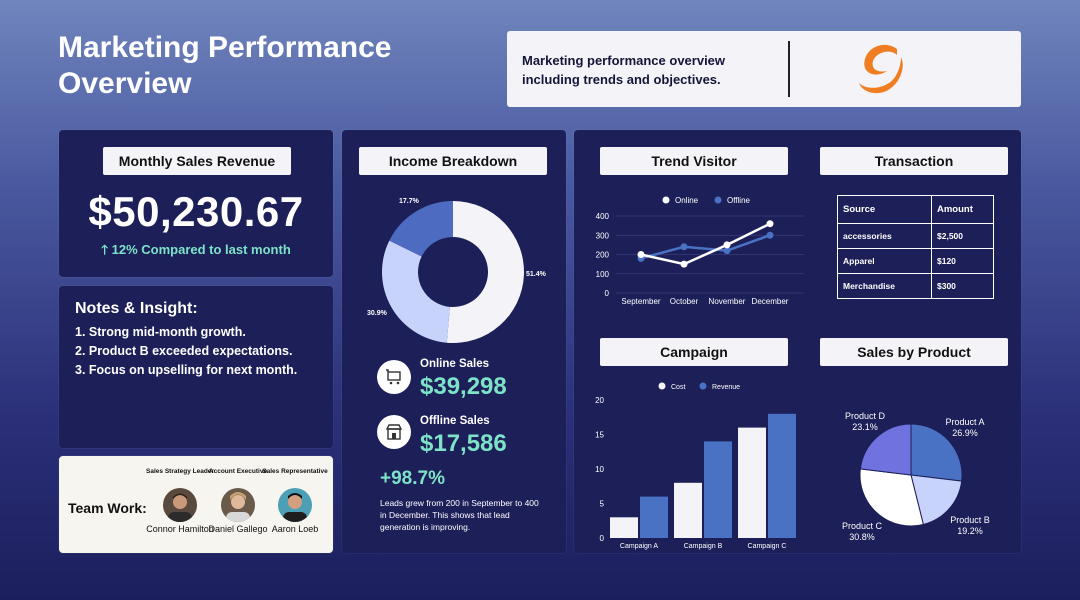  Describe the element at coordinates (136, 308) in the screenshot. I see `notes-title: Notes & Insight:` at that location.